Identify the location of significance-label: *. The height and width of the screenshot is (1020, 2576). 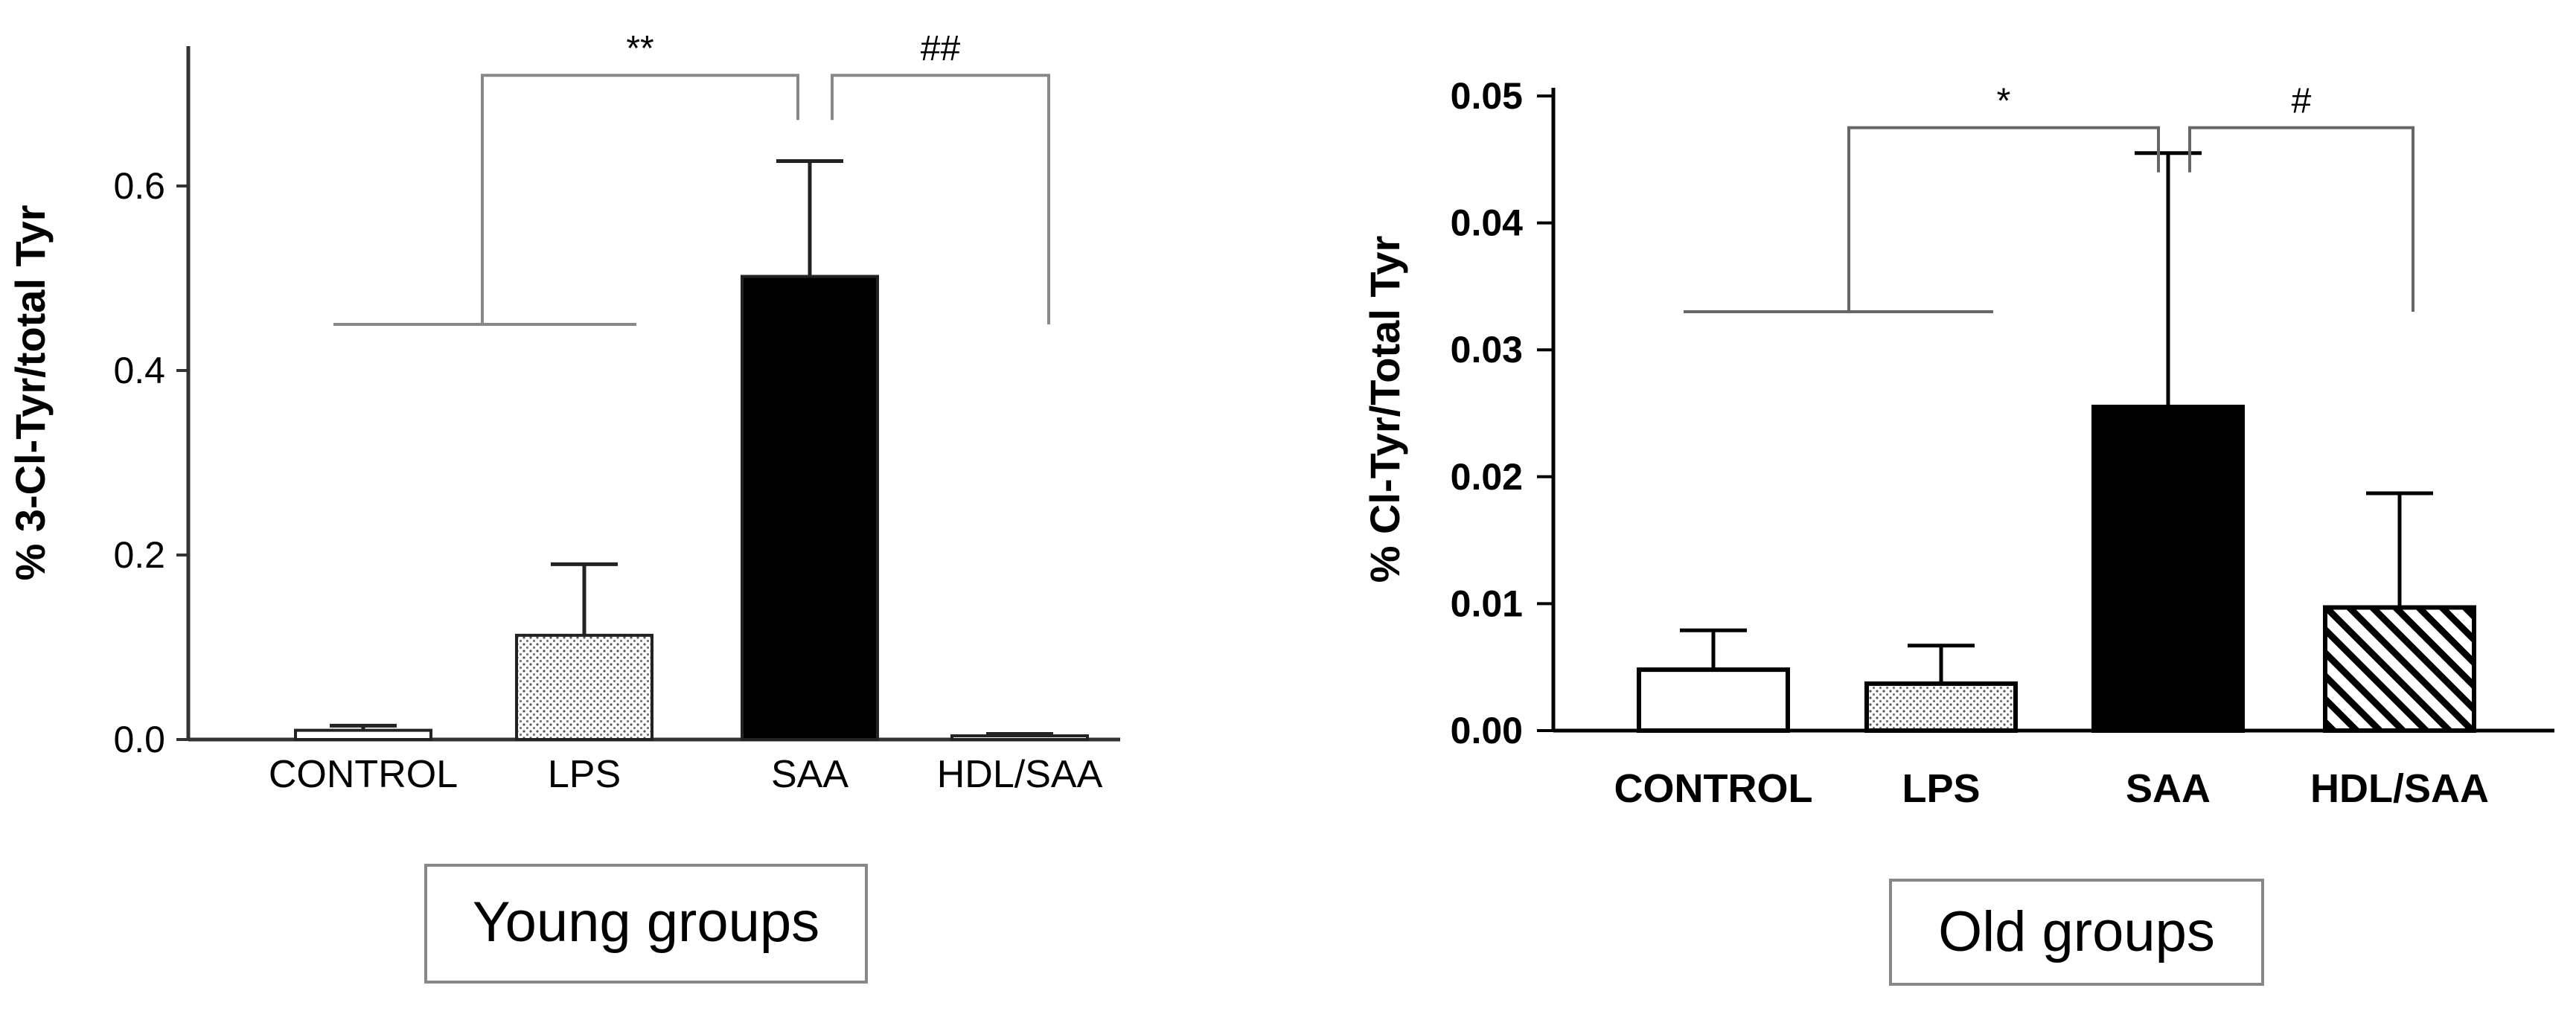
(2004, 101).